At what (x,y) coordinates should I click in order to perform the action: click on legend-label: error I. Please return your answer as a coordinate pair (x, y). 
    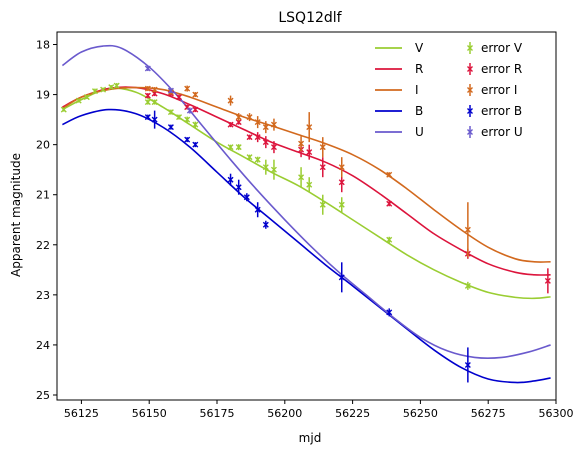
    Looking at the image, I should click on (499, 90).